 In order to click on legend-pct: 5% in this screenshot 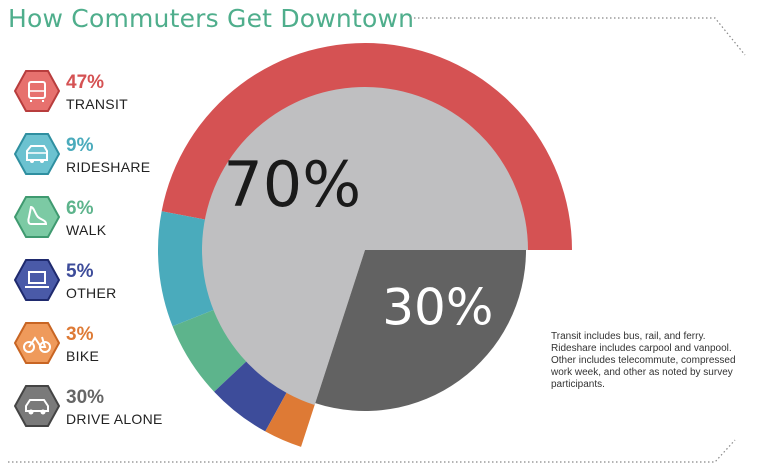, I will do `click(79, 272)`.